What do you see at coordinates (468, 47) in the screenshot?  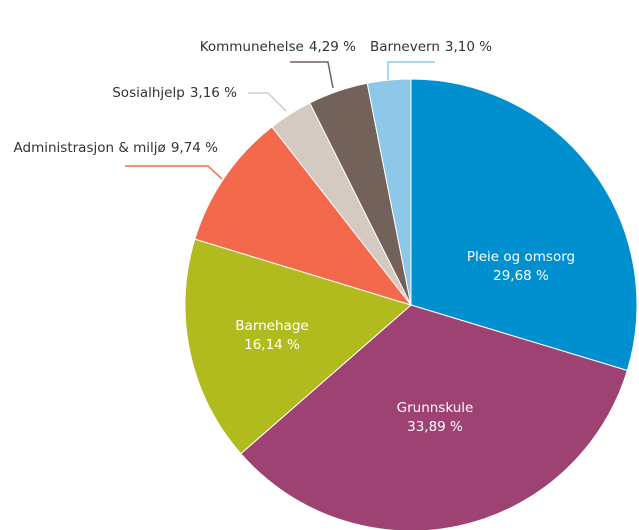 I see `value-label: 3,10 %` at bounding box center [468, 47].